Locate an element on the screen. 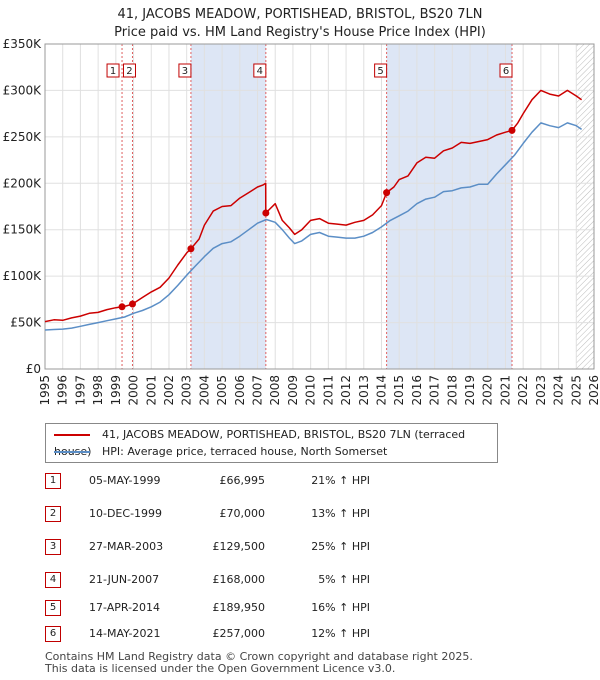 This screenshot has height=680, width=600. sale-date: 05-MAY-1999 is located at coordinates (125, 480).